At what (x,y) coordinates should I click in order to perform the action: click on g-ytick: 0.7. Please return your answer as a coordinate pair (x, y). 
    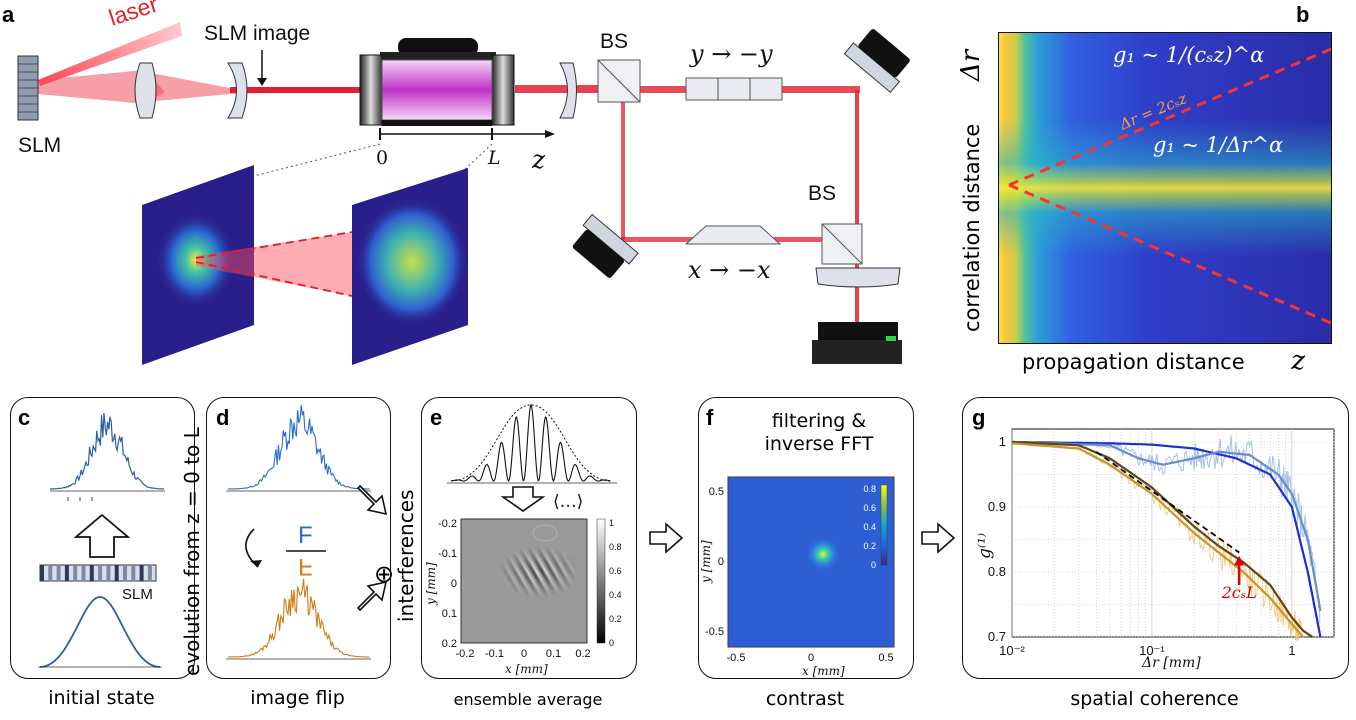
    Looking at the image, I should click on (997, 636).